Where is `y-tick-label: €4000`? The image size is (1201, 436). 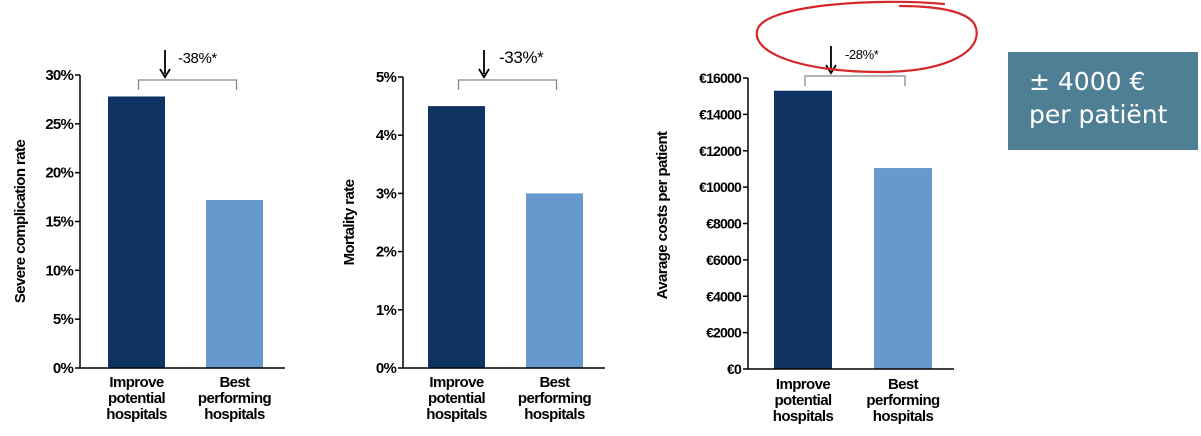
y-tick-label: €4000 is located at coordinates (724, 296).